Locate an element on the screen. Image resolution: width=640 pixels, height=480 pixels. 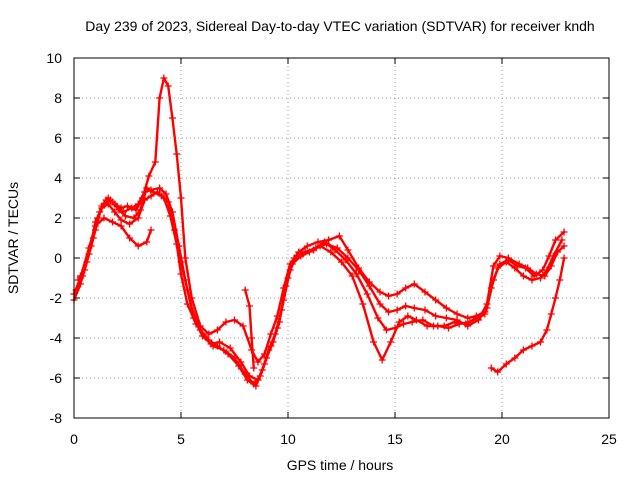
x-axis-label: GPS time / hours is located at coordinates (340, 465).